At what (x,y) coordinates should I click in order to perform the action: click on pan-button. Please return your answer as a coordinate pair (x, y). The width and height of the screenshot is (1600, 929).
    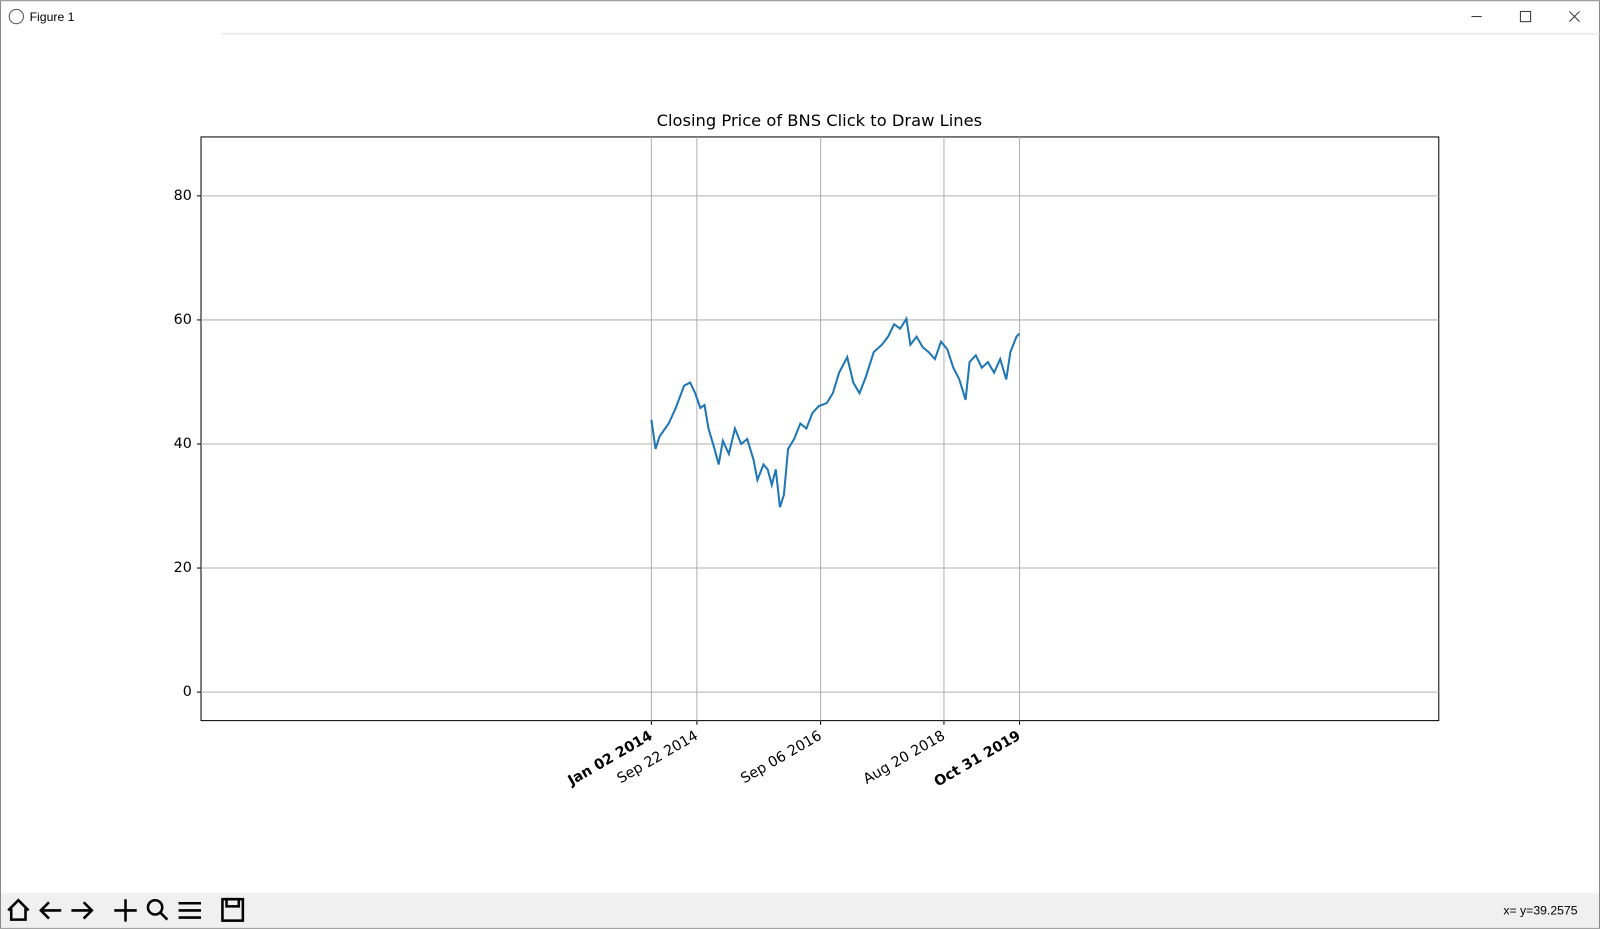
    Looking at the image, I should click on (125, 910).